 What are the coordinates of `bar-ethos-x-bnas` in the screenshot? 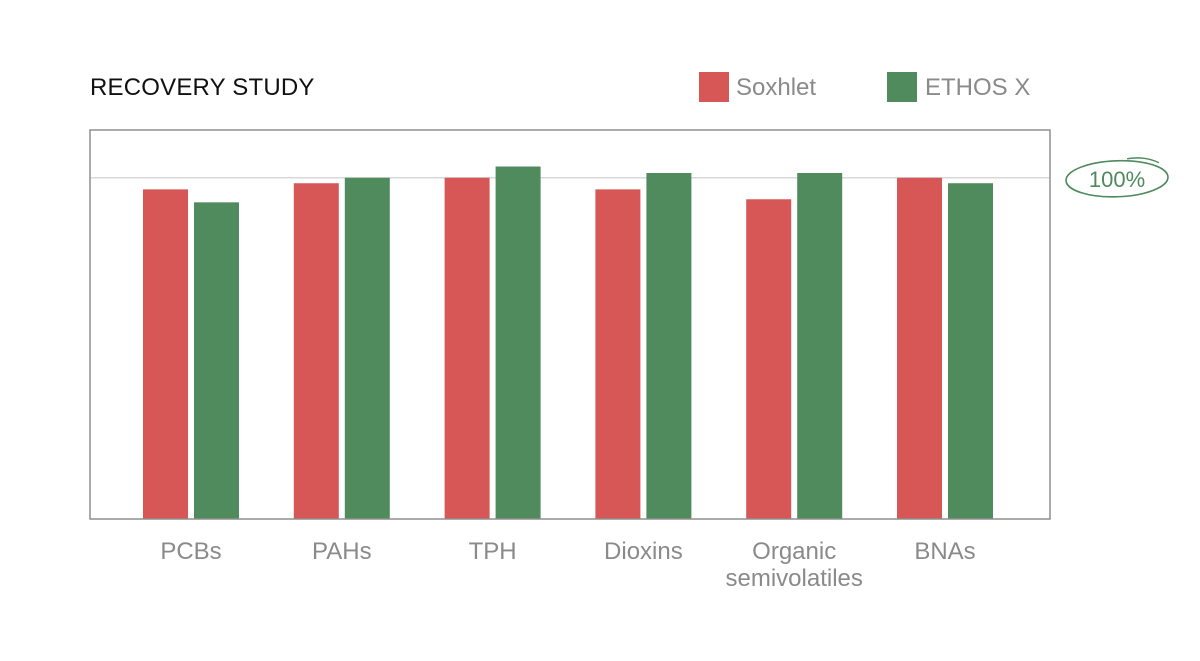 It's located at (970, 351).